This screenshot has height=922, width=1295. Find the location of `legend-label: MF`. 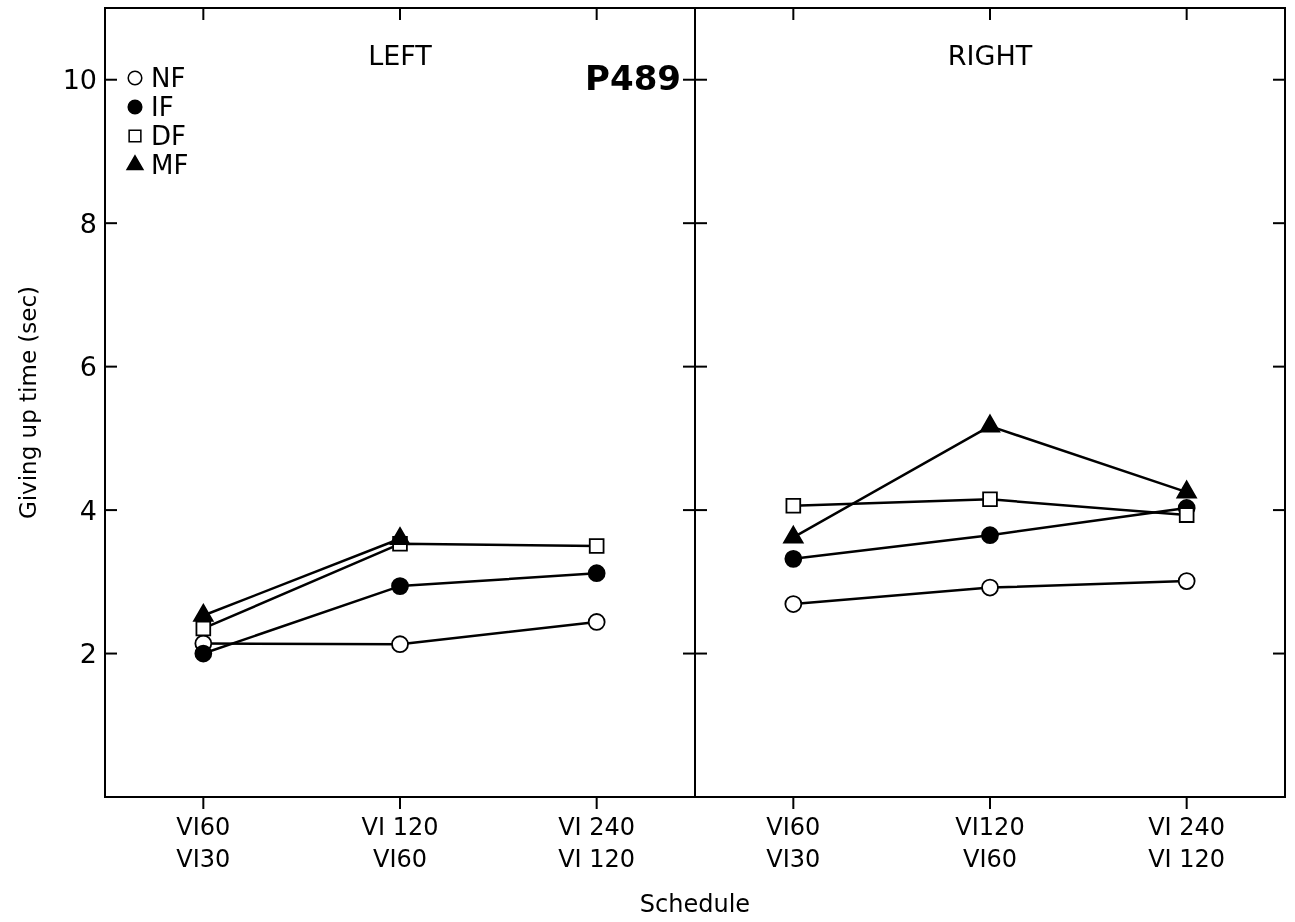

legend-label: MF is located at coordinates (170, 165).